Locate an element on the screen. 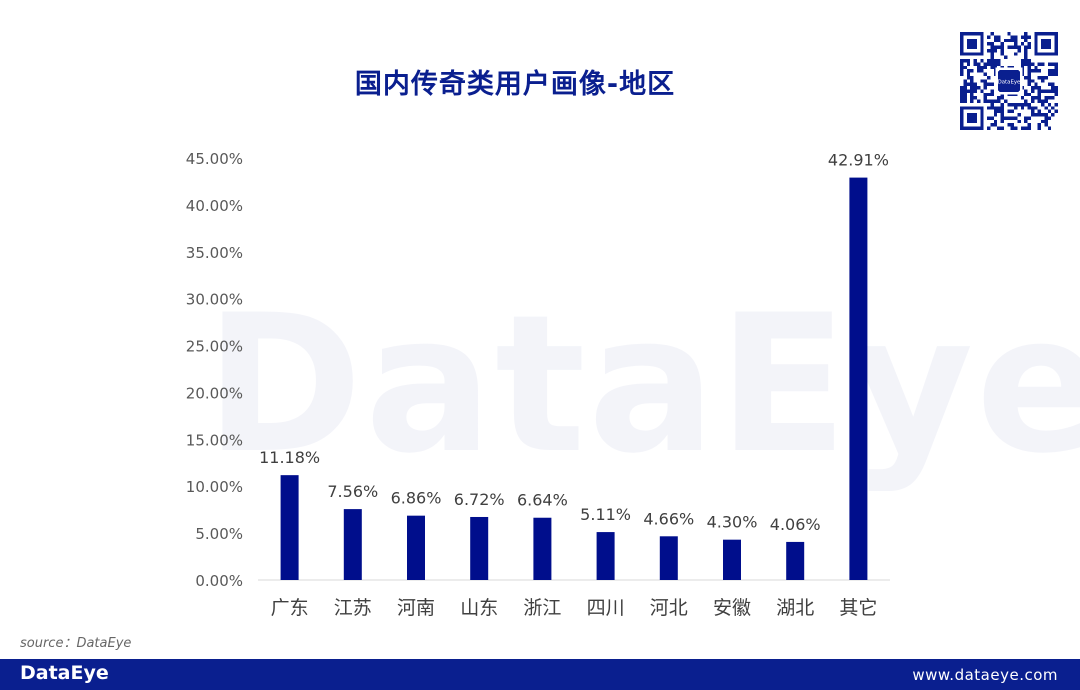  bar-广东 is located at coordinates (289, 527).